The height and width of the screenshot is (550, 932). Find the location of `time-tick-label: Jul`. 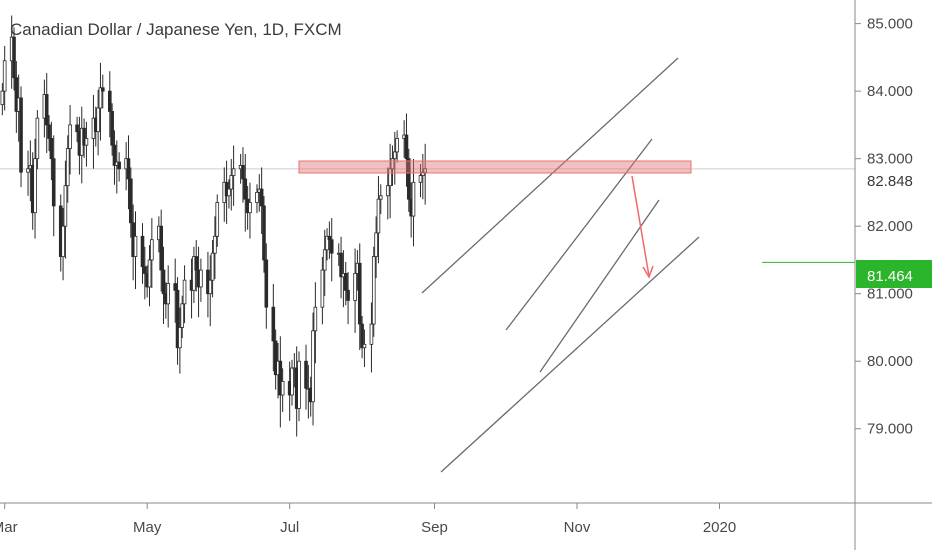

time-tick-label: Jul is located at coordinates (289, 527).